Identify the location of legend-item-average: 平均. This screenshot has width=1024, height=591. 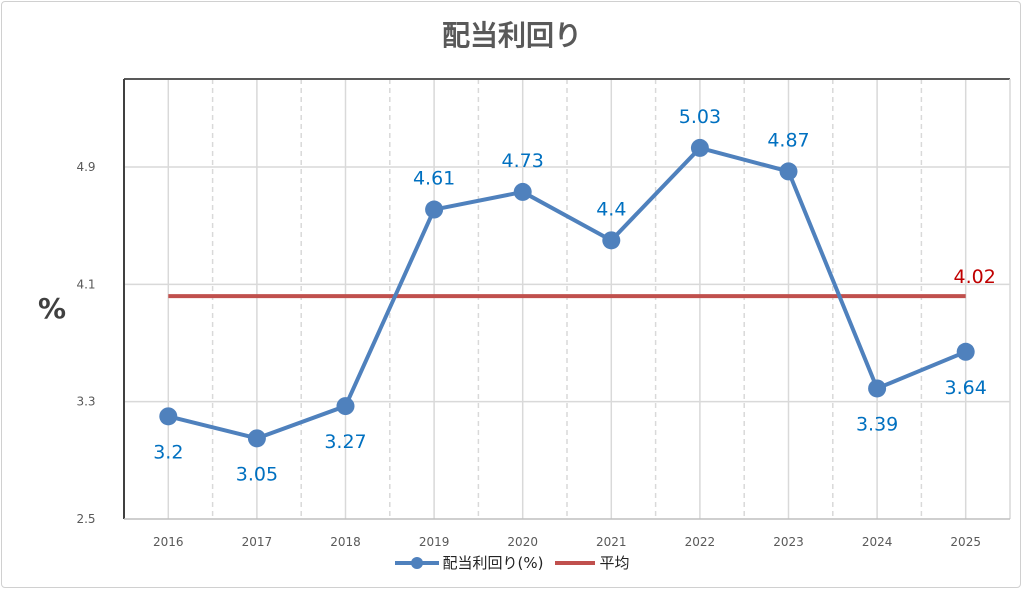
(592, 562).